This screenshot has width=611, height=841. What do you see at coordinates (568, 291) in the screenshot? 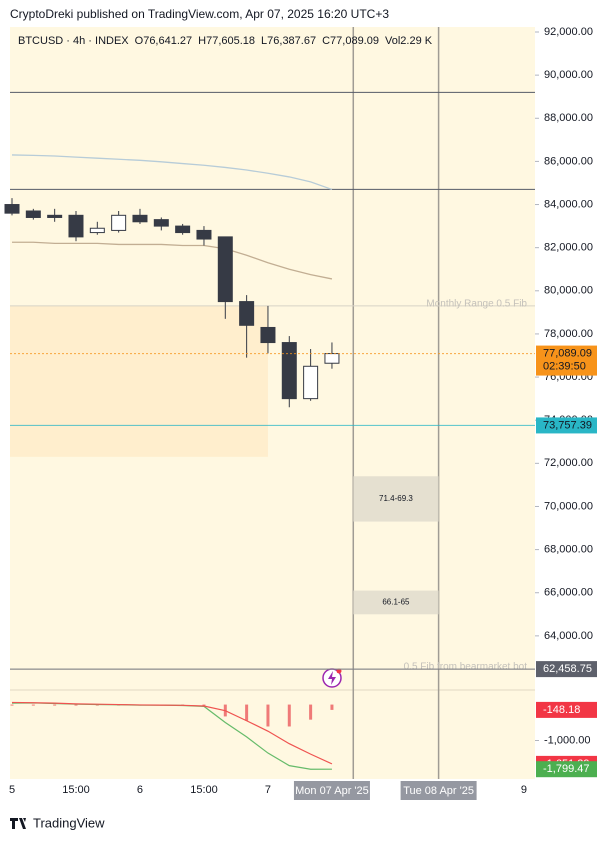
I see `y-tick-label: 80,000.00` at bounding box center [568, 291].